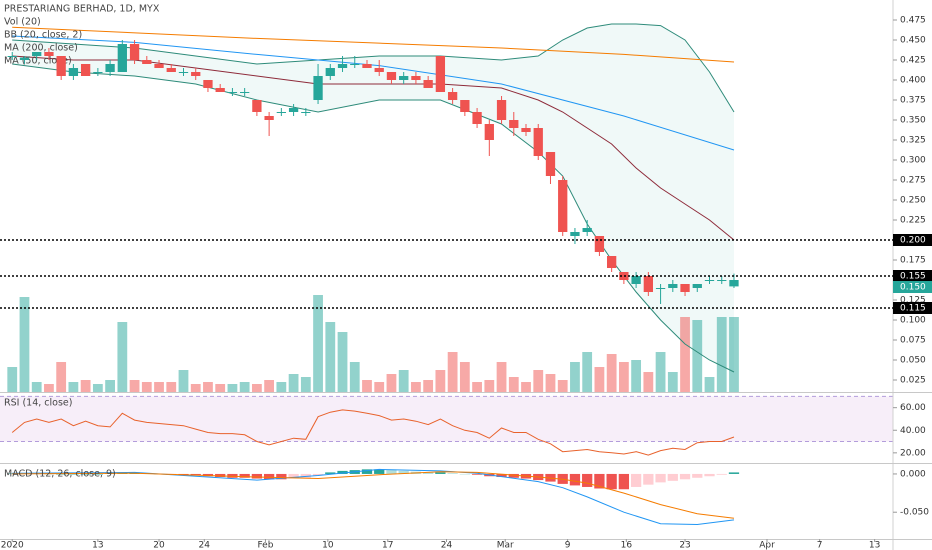  What do you see at coordinates (41, 48) in the screenshot?
I see `legend-ma200: MA (200, close)` at bounding box center [41, 48].